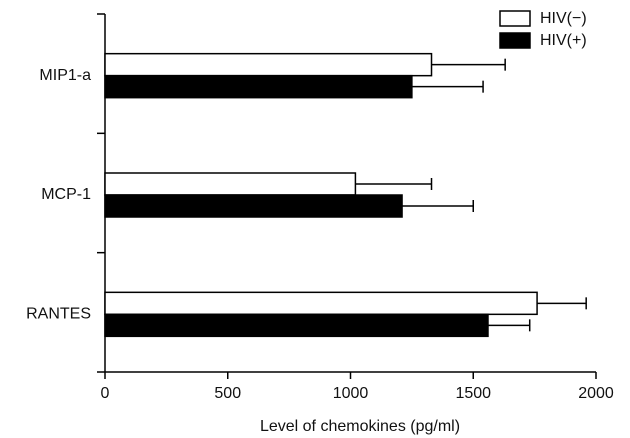  Describe the element at coordinates (563, 18) in the screenshot. I see `legend-label: HIV(−)` at that location.